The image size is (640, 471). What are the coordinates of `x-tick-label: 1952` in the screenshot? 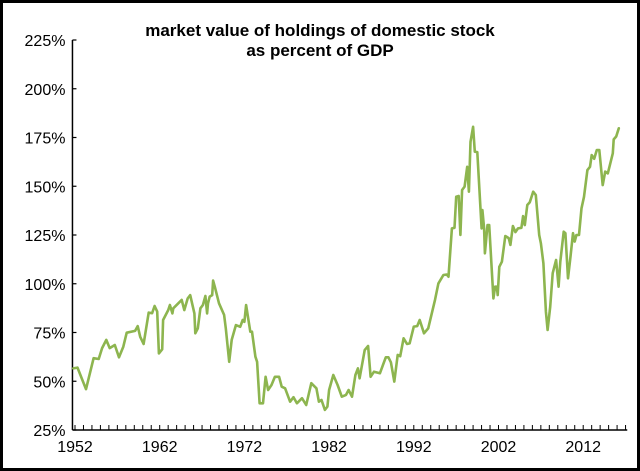 It's located at (75, 447).